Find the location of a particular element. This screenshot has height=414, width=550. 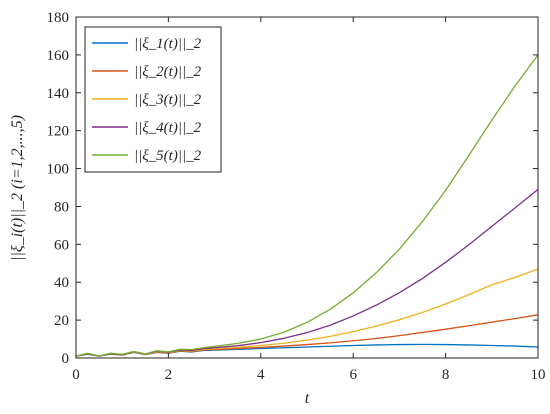

y-axis-title: ||ξ_i(t)||_2 (i=1,2,...,5) is located at coordinates (17, 188).